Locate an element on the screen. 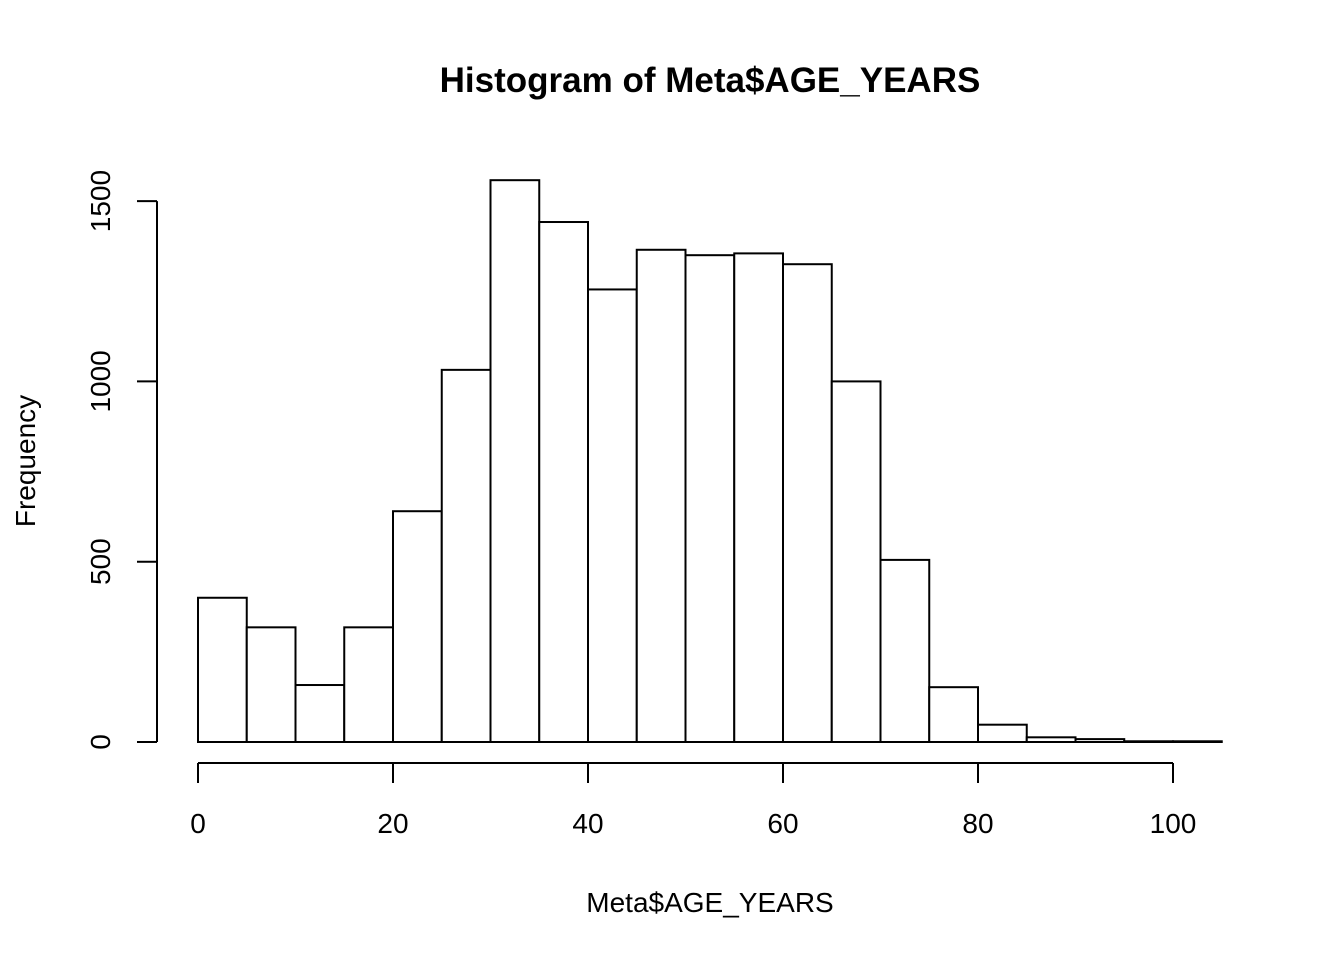 This screenshot has height=965, width=1344. y-tick-label: 500 is located at coordinates (100, 561).